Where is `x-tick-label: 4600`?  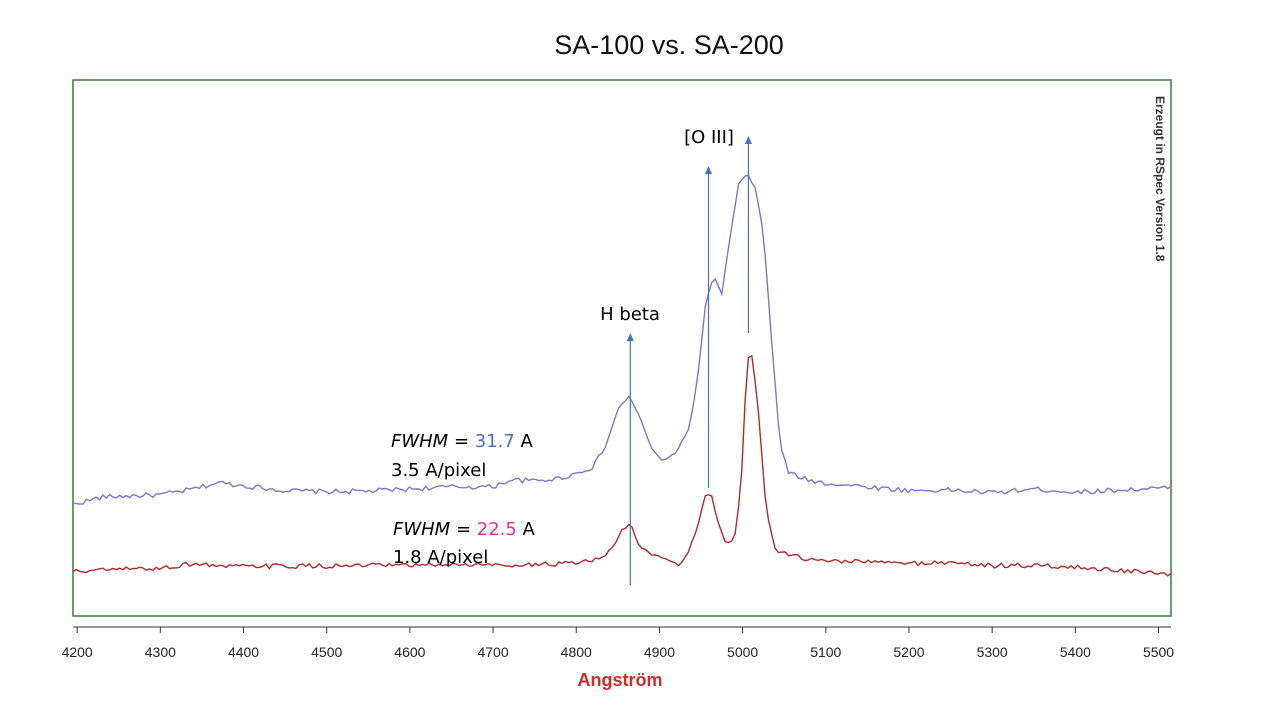
x-tick-label: 4600 is located at coordinates (409, 652).